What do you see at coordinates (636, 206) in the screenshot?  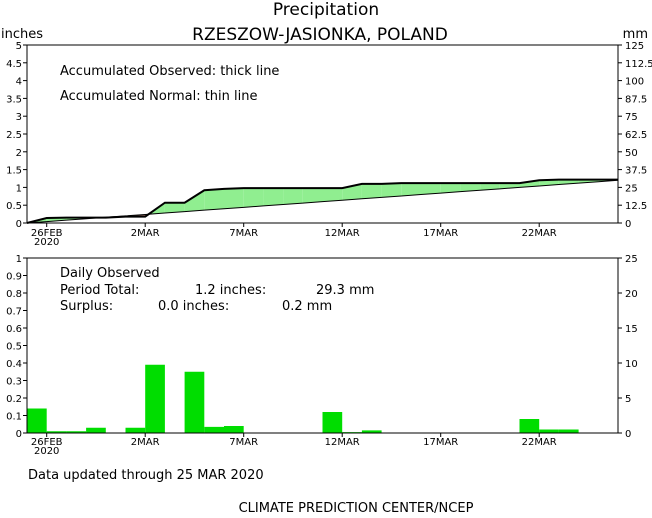 I see `y-right-tick-label: 12.5` at bounding box center [636, 206].